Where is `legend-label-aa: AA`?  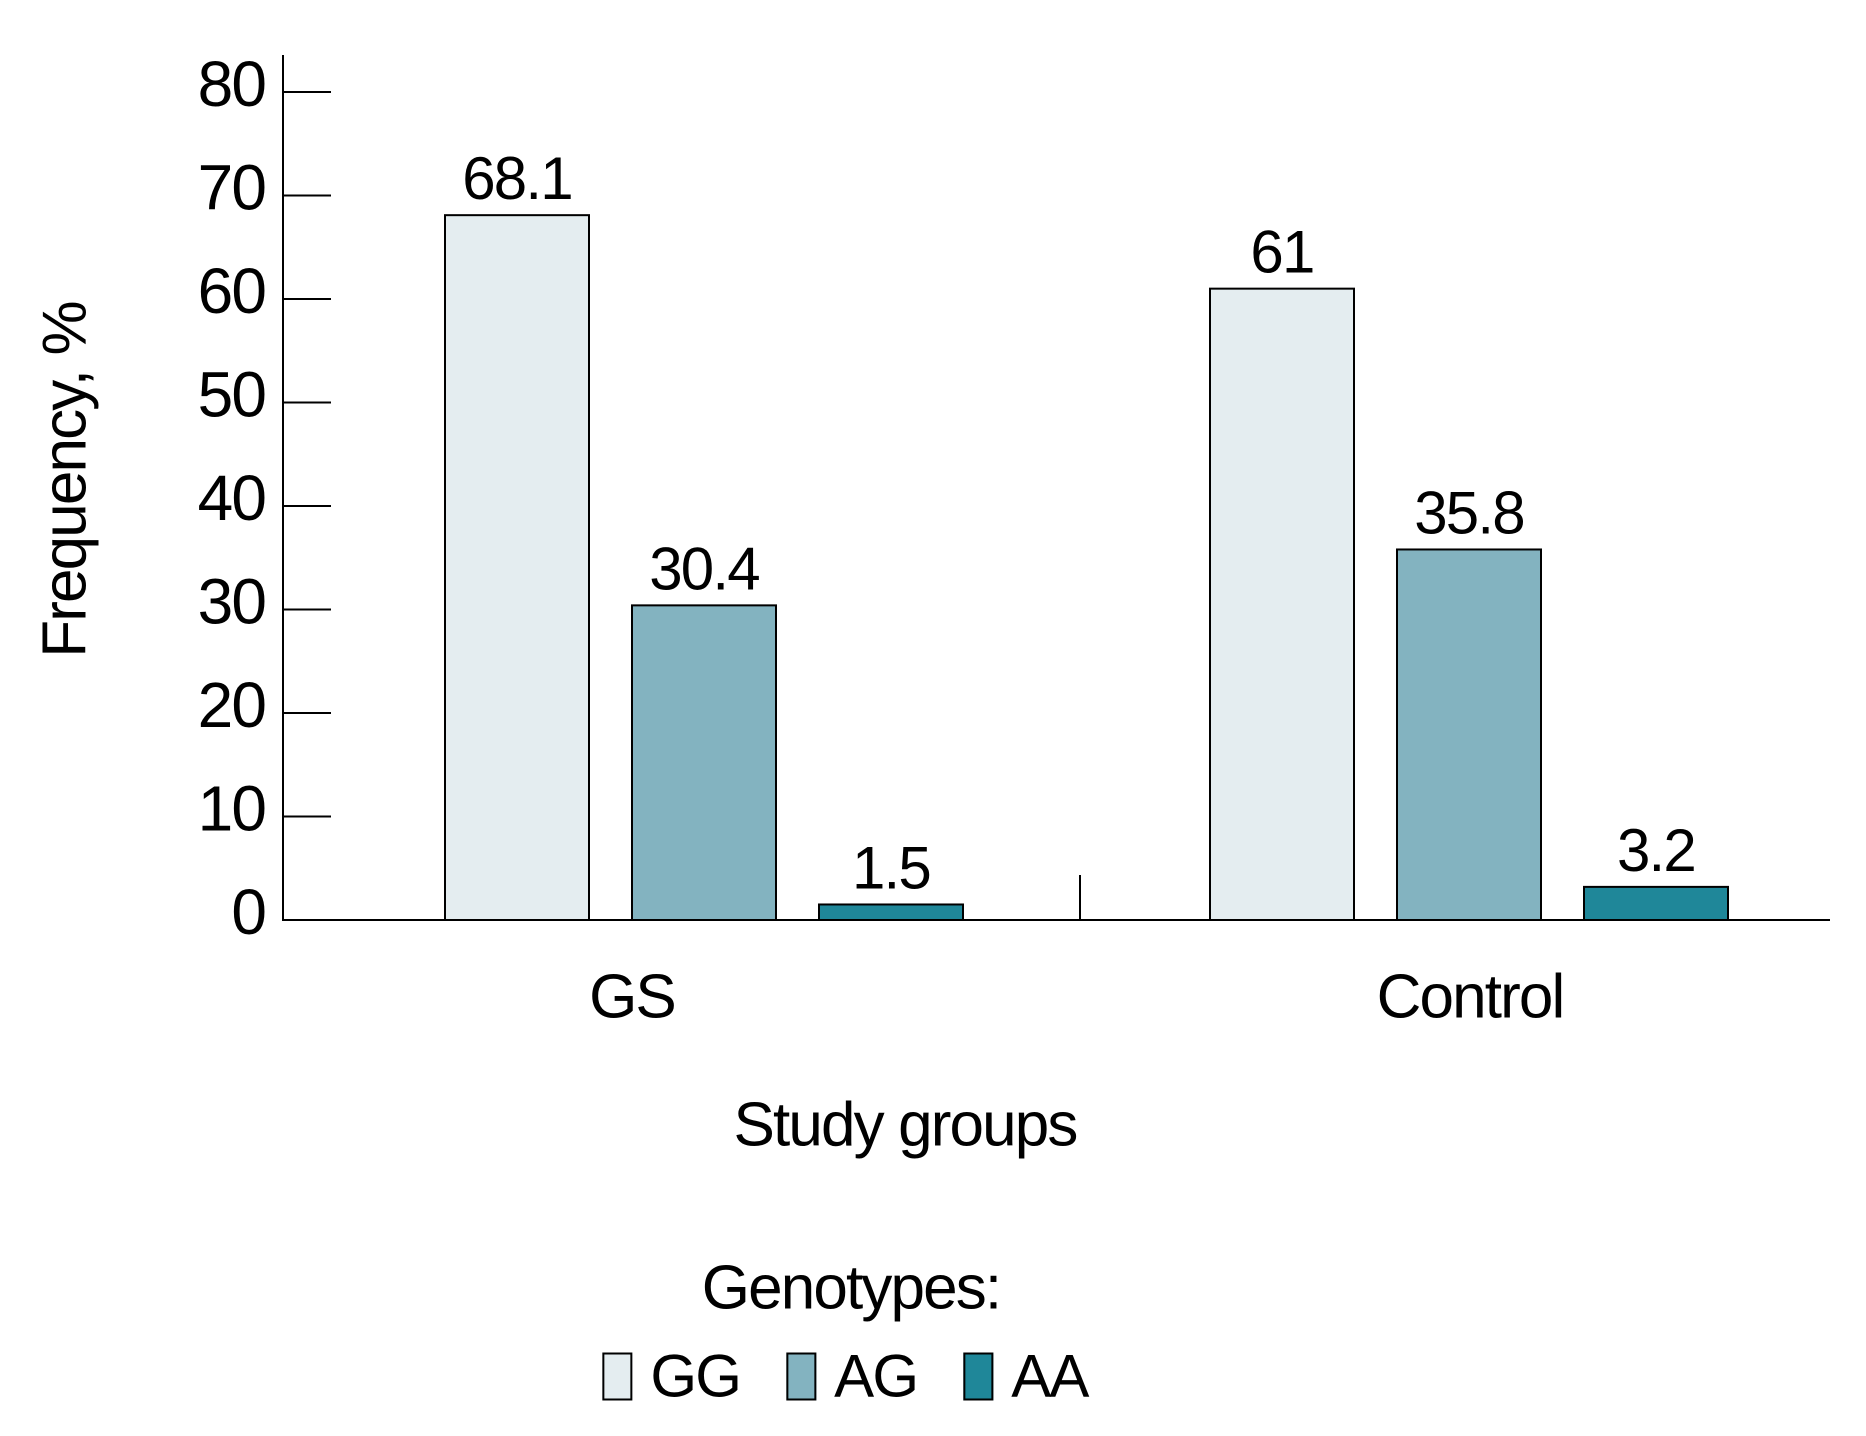
legend-label-aa: AA is located at coordinates (1050, 1376).